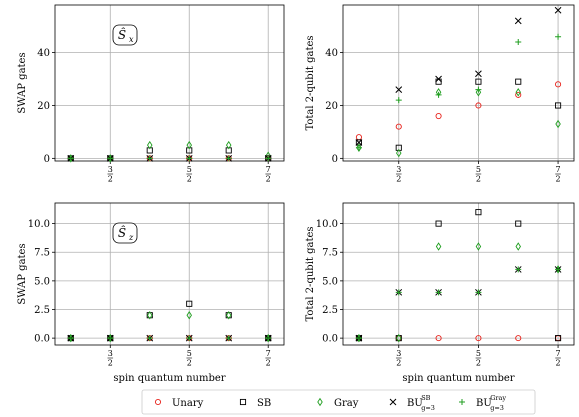 The width and height of the screenshot is (579, 417). Describe the element at coordinates (169, 378) in the screenshot. I see `x-axis-label-left: spin quantum number` at that location.